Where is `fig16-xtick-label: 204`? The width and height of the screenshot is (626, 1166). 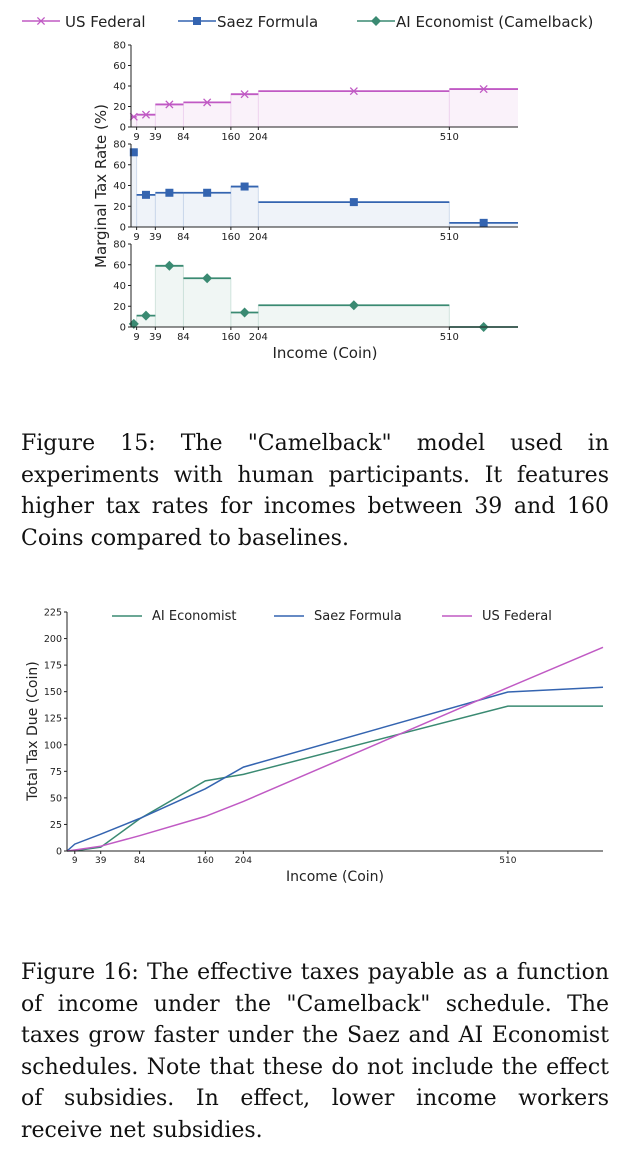
fig16-xtick-label: 204 is located at coordinates (243, 861).